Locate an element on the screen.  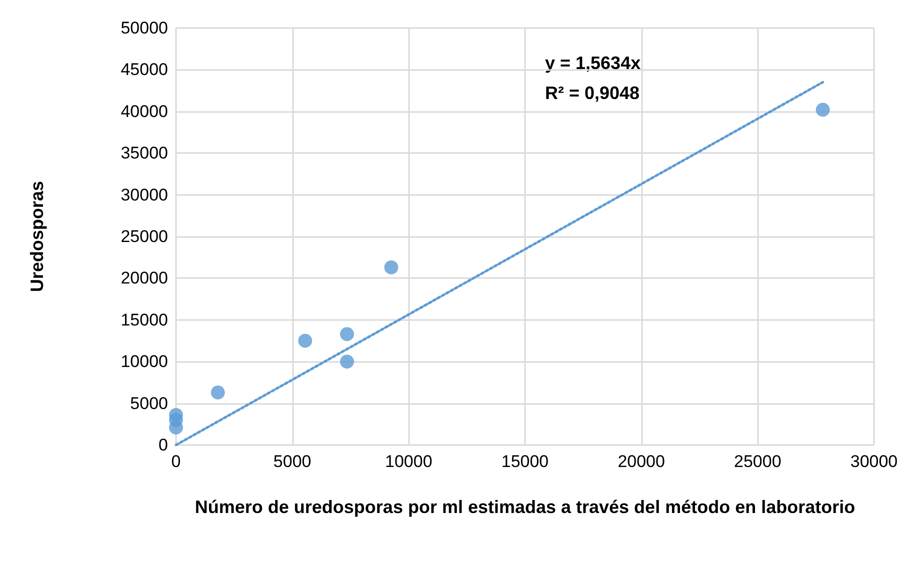
x-tick-label: 15000 is located at coordinates (525, 461).